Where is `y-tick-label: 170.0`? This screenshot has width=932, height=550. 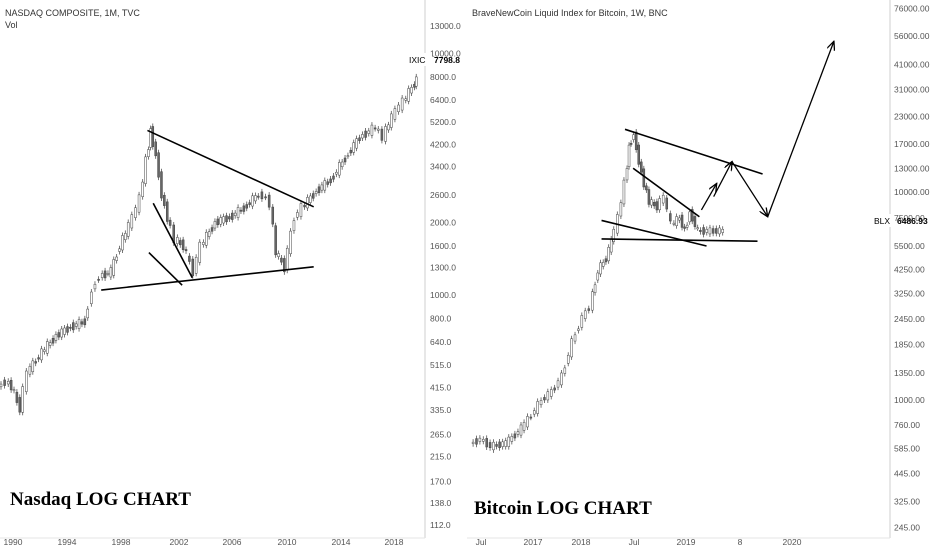 y-tick-label: 170.0 is located at coordinates (441, 481).